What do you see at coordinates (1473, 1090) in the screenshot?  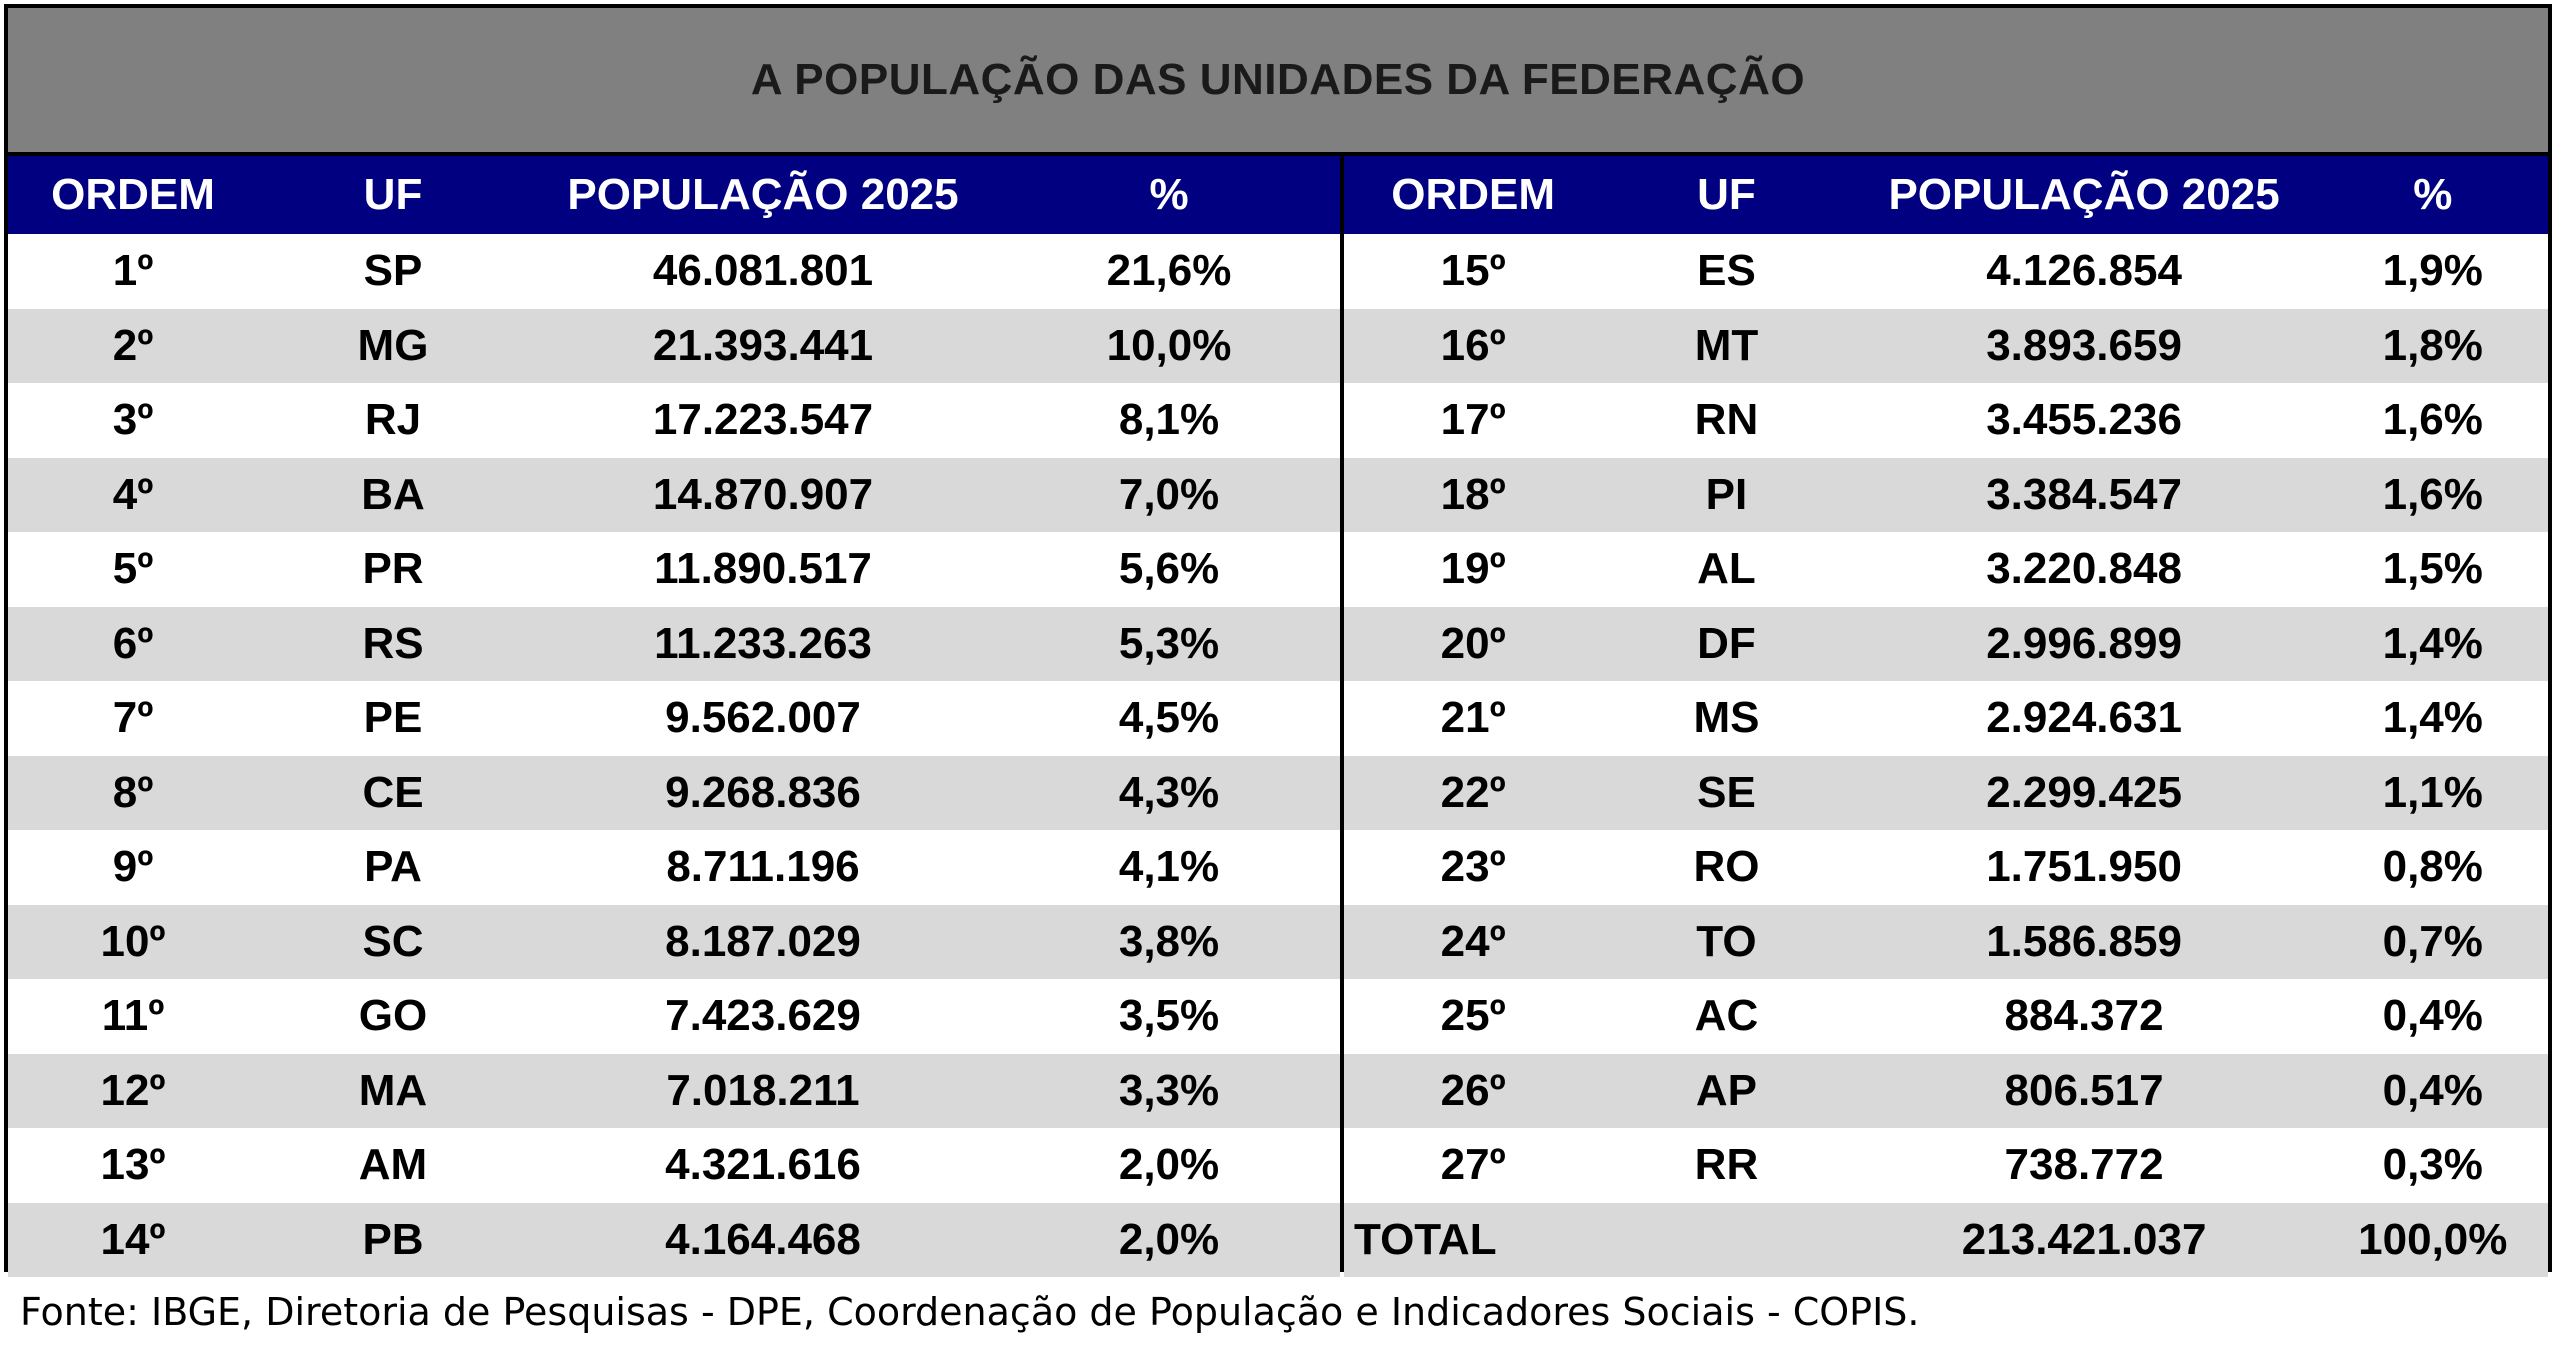 I see `cell-ordem: 26º` at bounding box center [1473, 1090].